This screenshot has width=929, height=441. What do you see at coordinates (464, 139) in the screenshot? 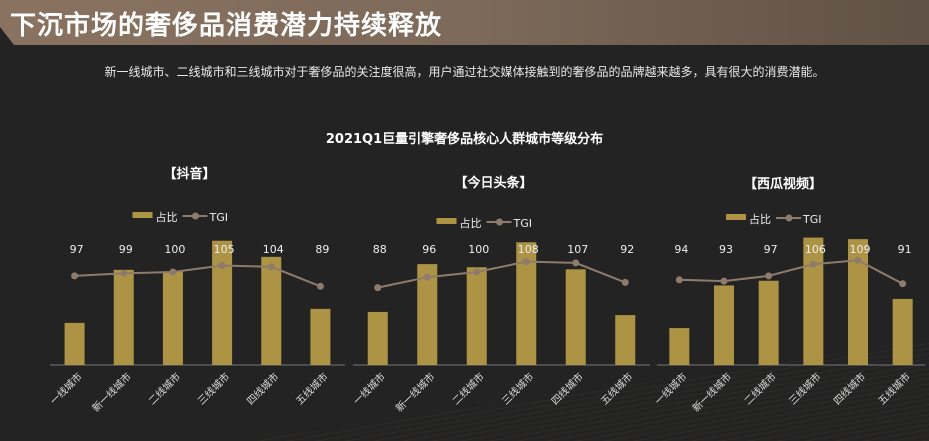
I see `chart-title: 2021Q1巨量引擎奢侈品核心人群城市等级分布` at bounding box center [464, 139].